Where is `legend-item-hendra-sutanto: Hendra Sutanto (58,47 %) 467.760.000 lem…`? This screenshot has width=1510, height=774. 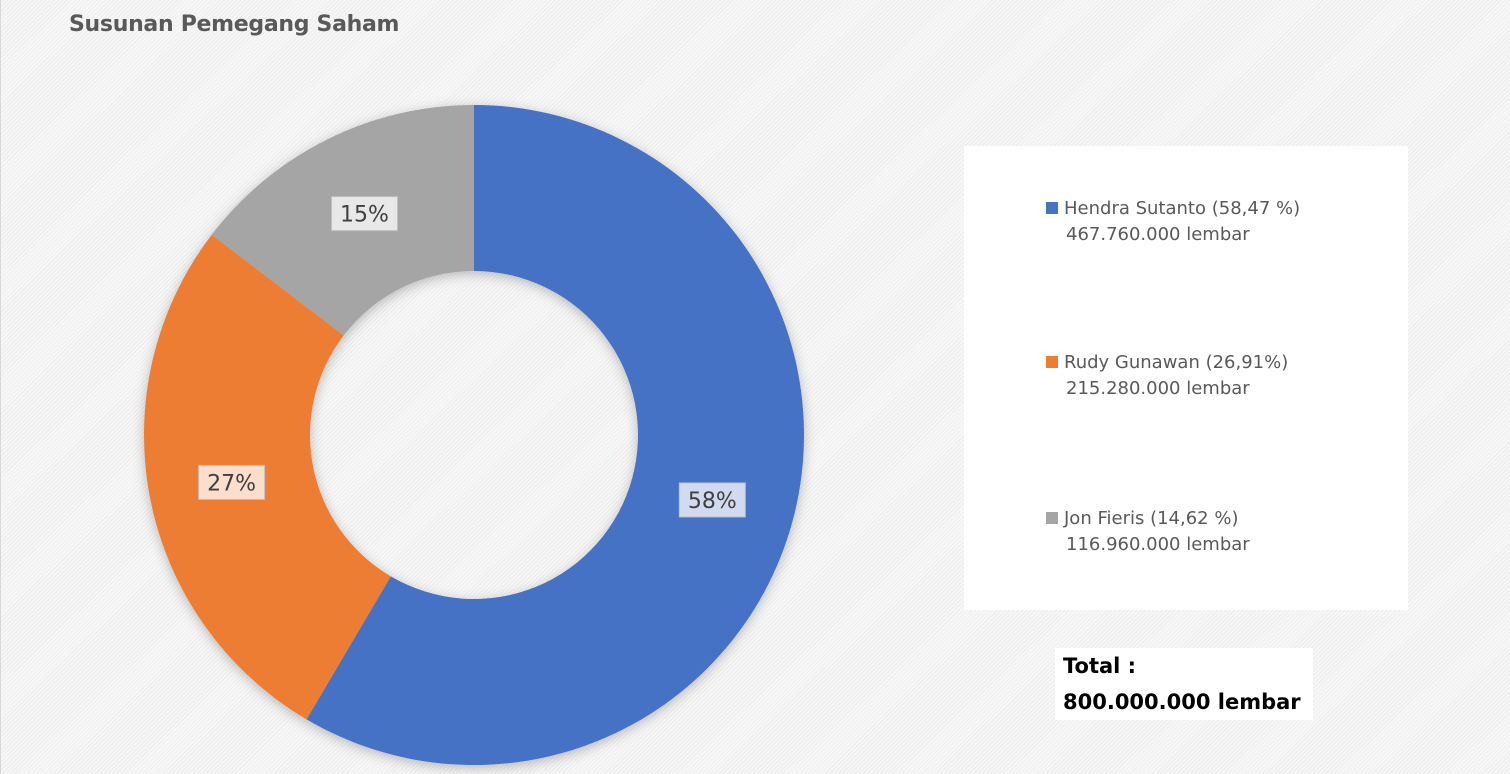
legend-item-hendra-sutanto: Hendra Sutanto (58,47 %) 467.760.000 lem… is located at coordinates (1173, 222).